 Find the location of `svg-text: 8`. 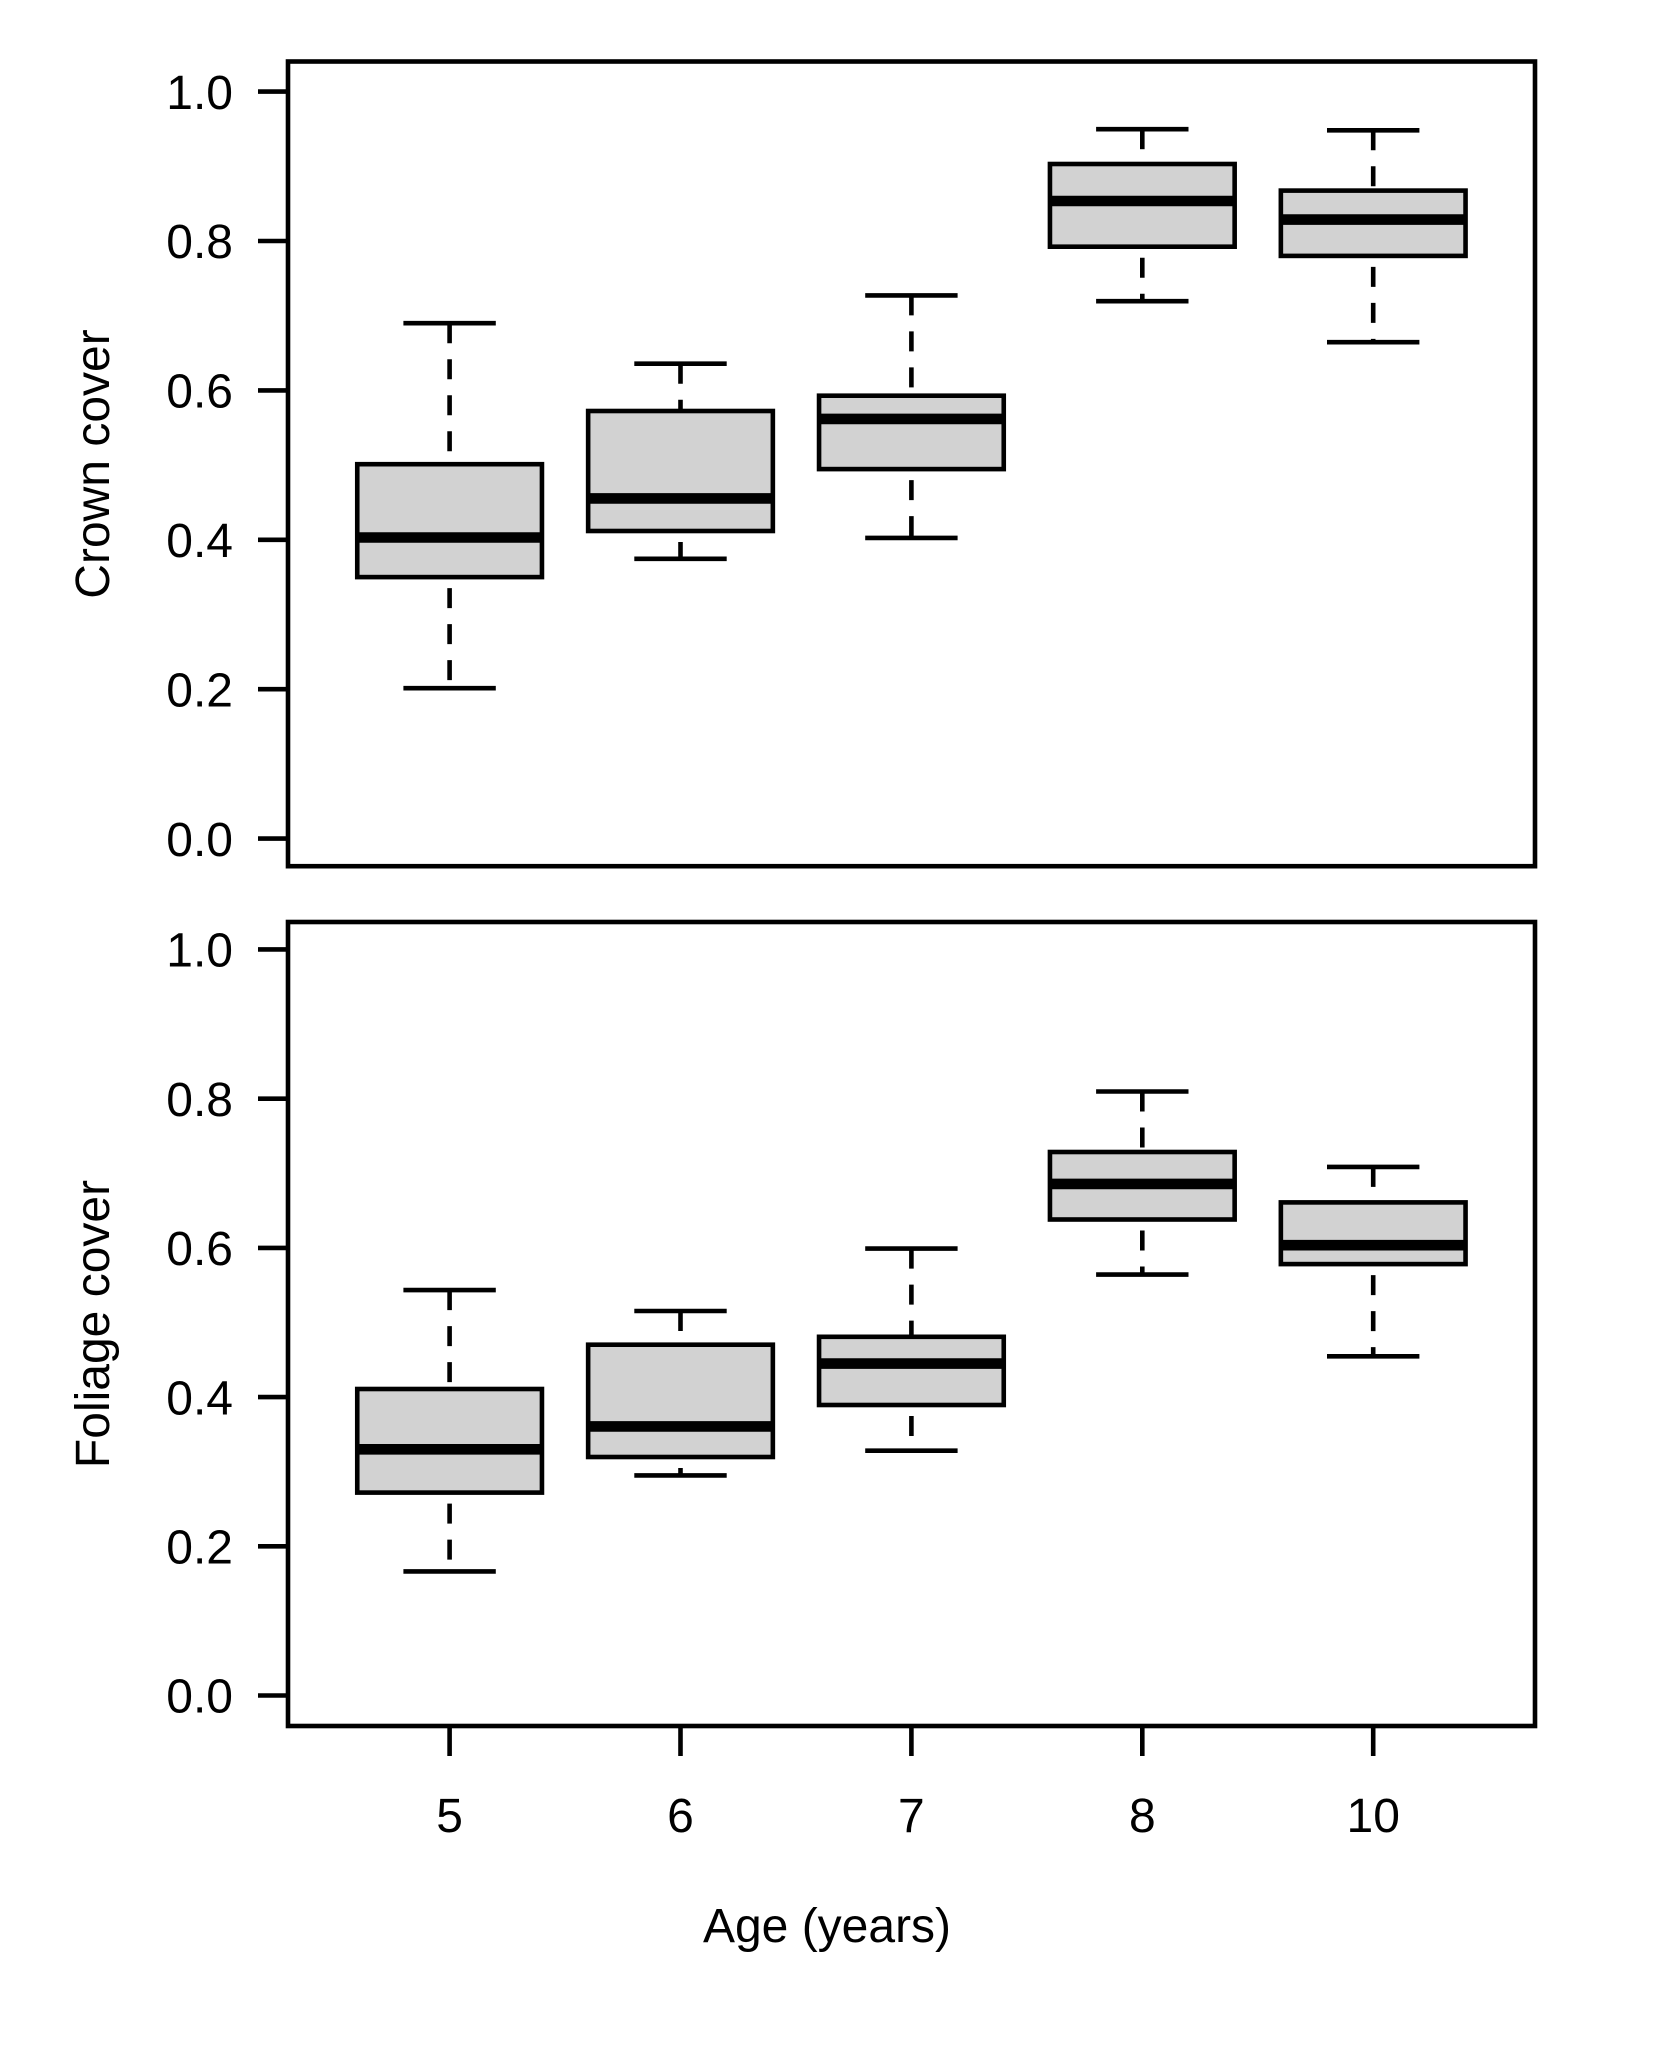

svg-text: 8 is located at coordinates (1142, 1816).